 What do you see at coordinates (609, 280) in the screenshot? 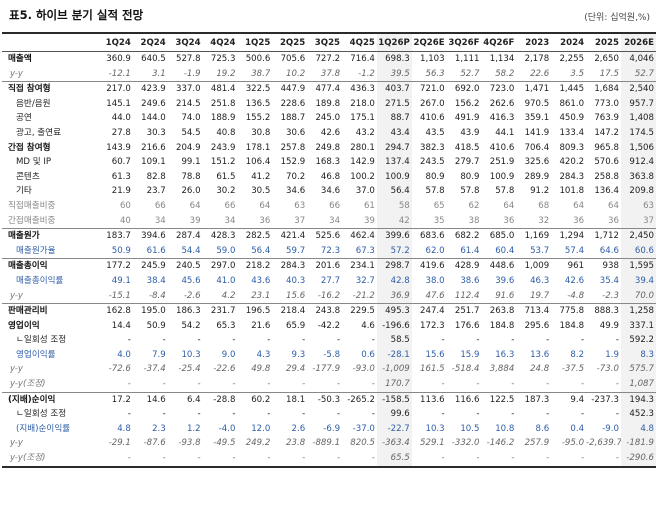
I see `table-cell: 35.4` at bounding box center [609, 280].